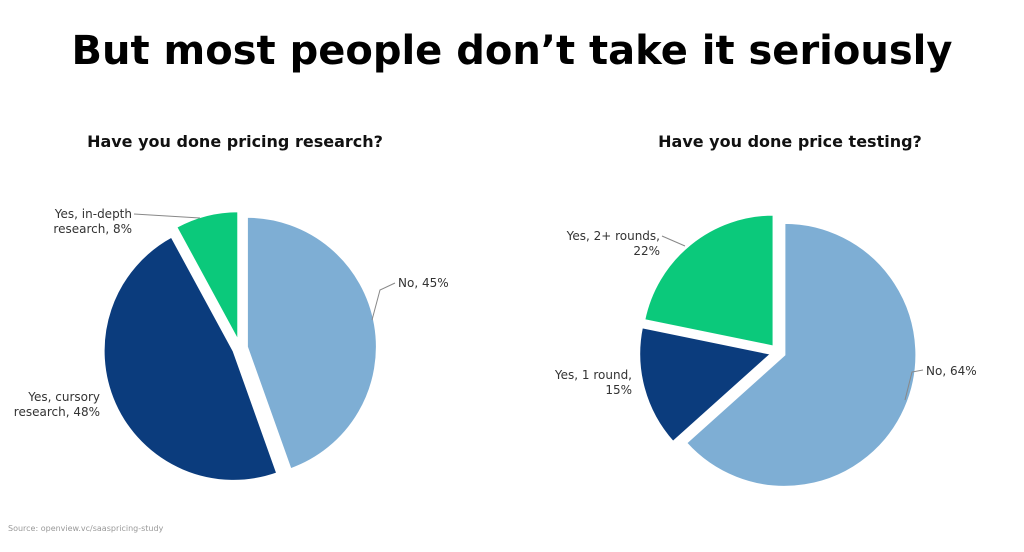  What do you see at coordinates (951, 371) in the screenshot?
I see `slice-label: No, 64%` at bounding box center [951, 371].